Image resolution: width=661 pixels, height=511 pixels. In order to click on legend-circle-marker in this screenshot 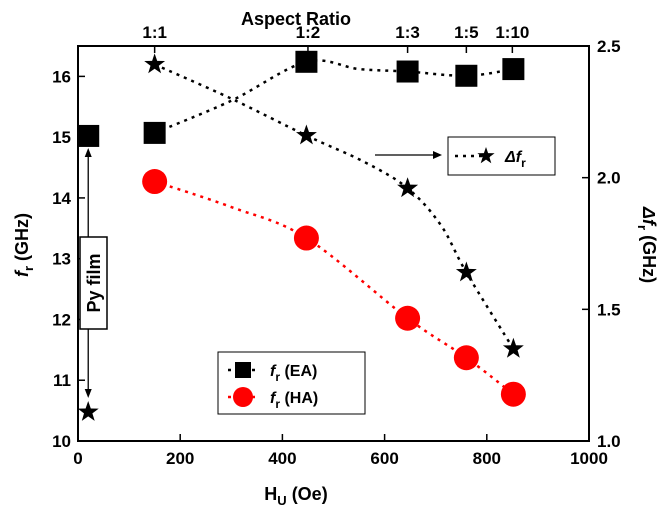, I will do `click(243, 397)`.